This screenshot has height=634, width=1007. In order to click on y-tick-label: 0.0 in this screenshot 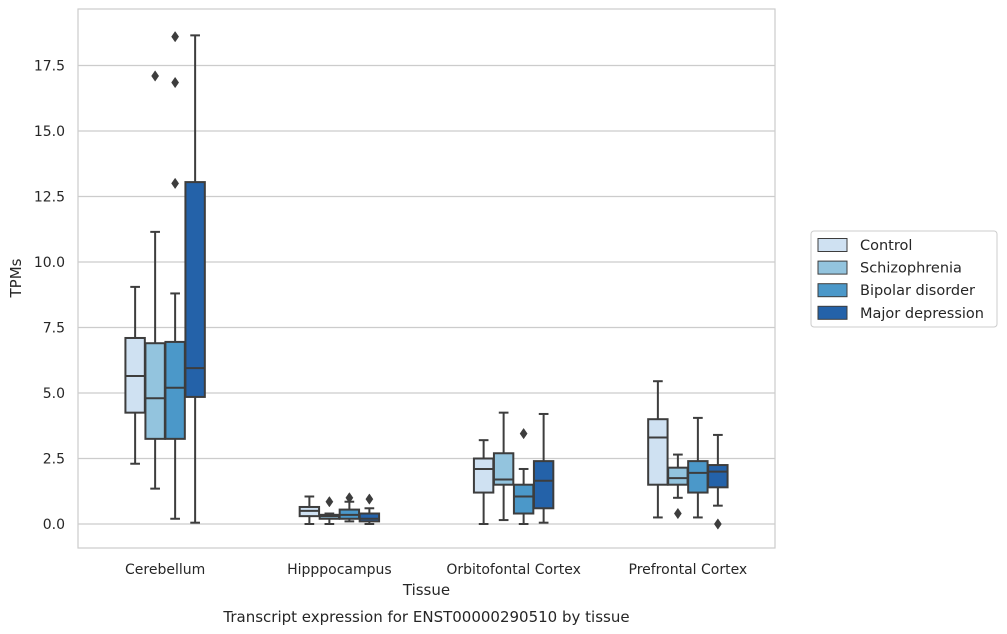, I will do `click(54, 525)`.